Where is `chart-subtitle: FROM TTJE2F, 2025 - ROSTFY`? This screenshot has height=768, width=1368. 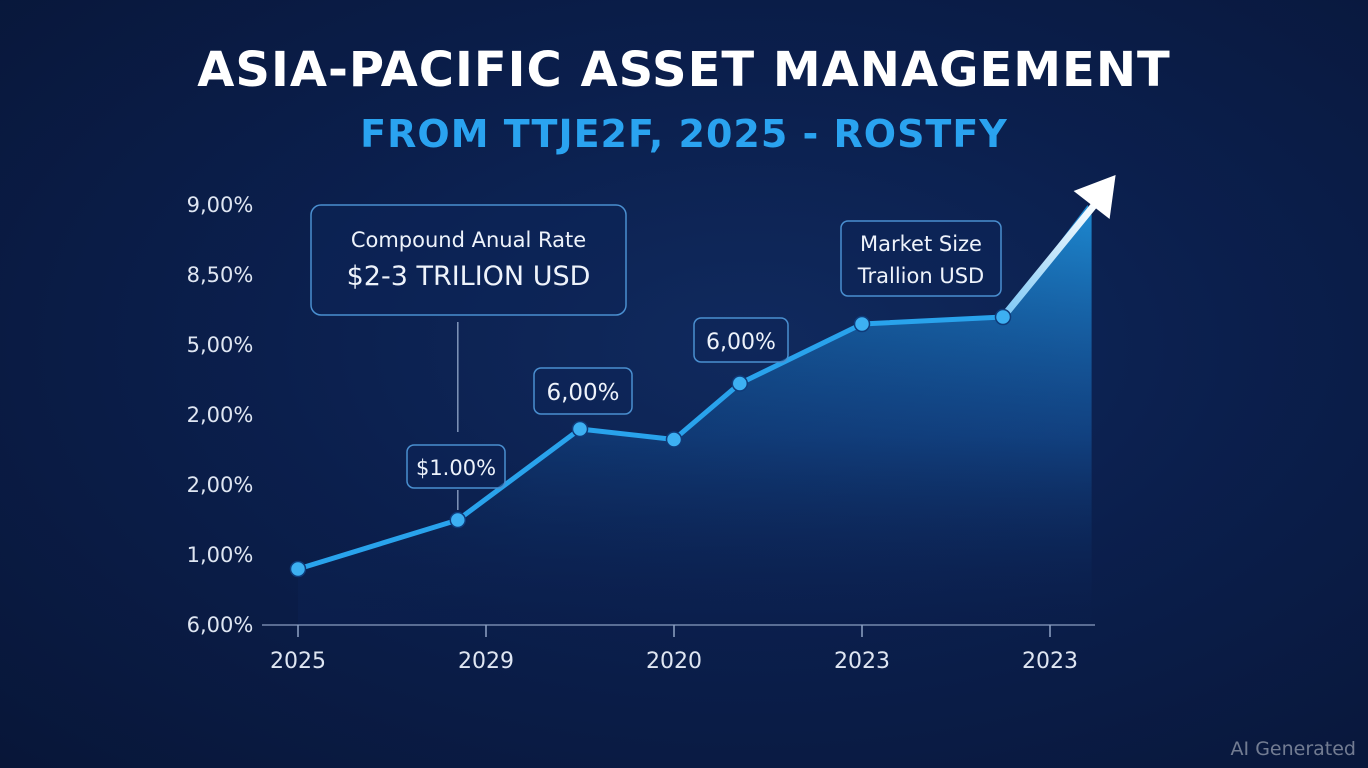 chart-subtitle: FROM TTJE2F, 2025 - ROSTFY is located at coordinates (684, 134).